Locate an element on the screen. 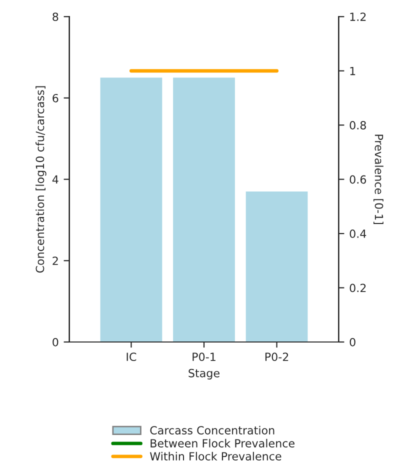 This screenshot has height=475, width=408. y2-tick-label: 0.8 is located at coordinates (358, 125).